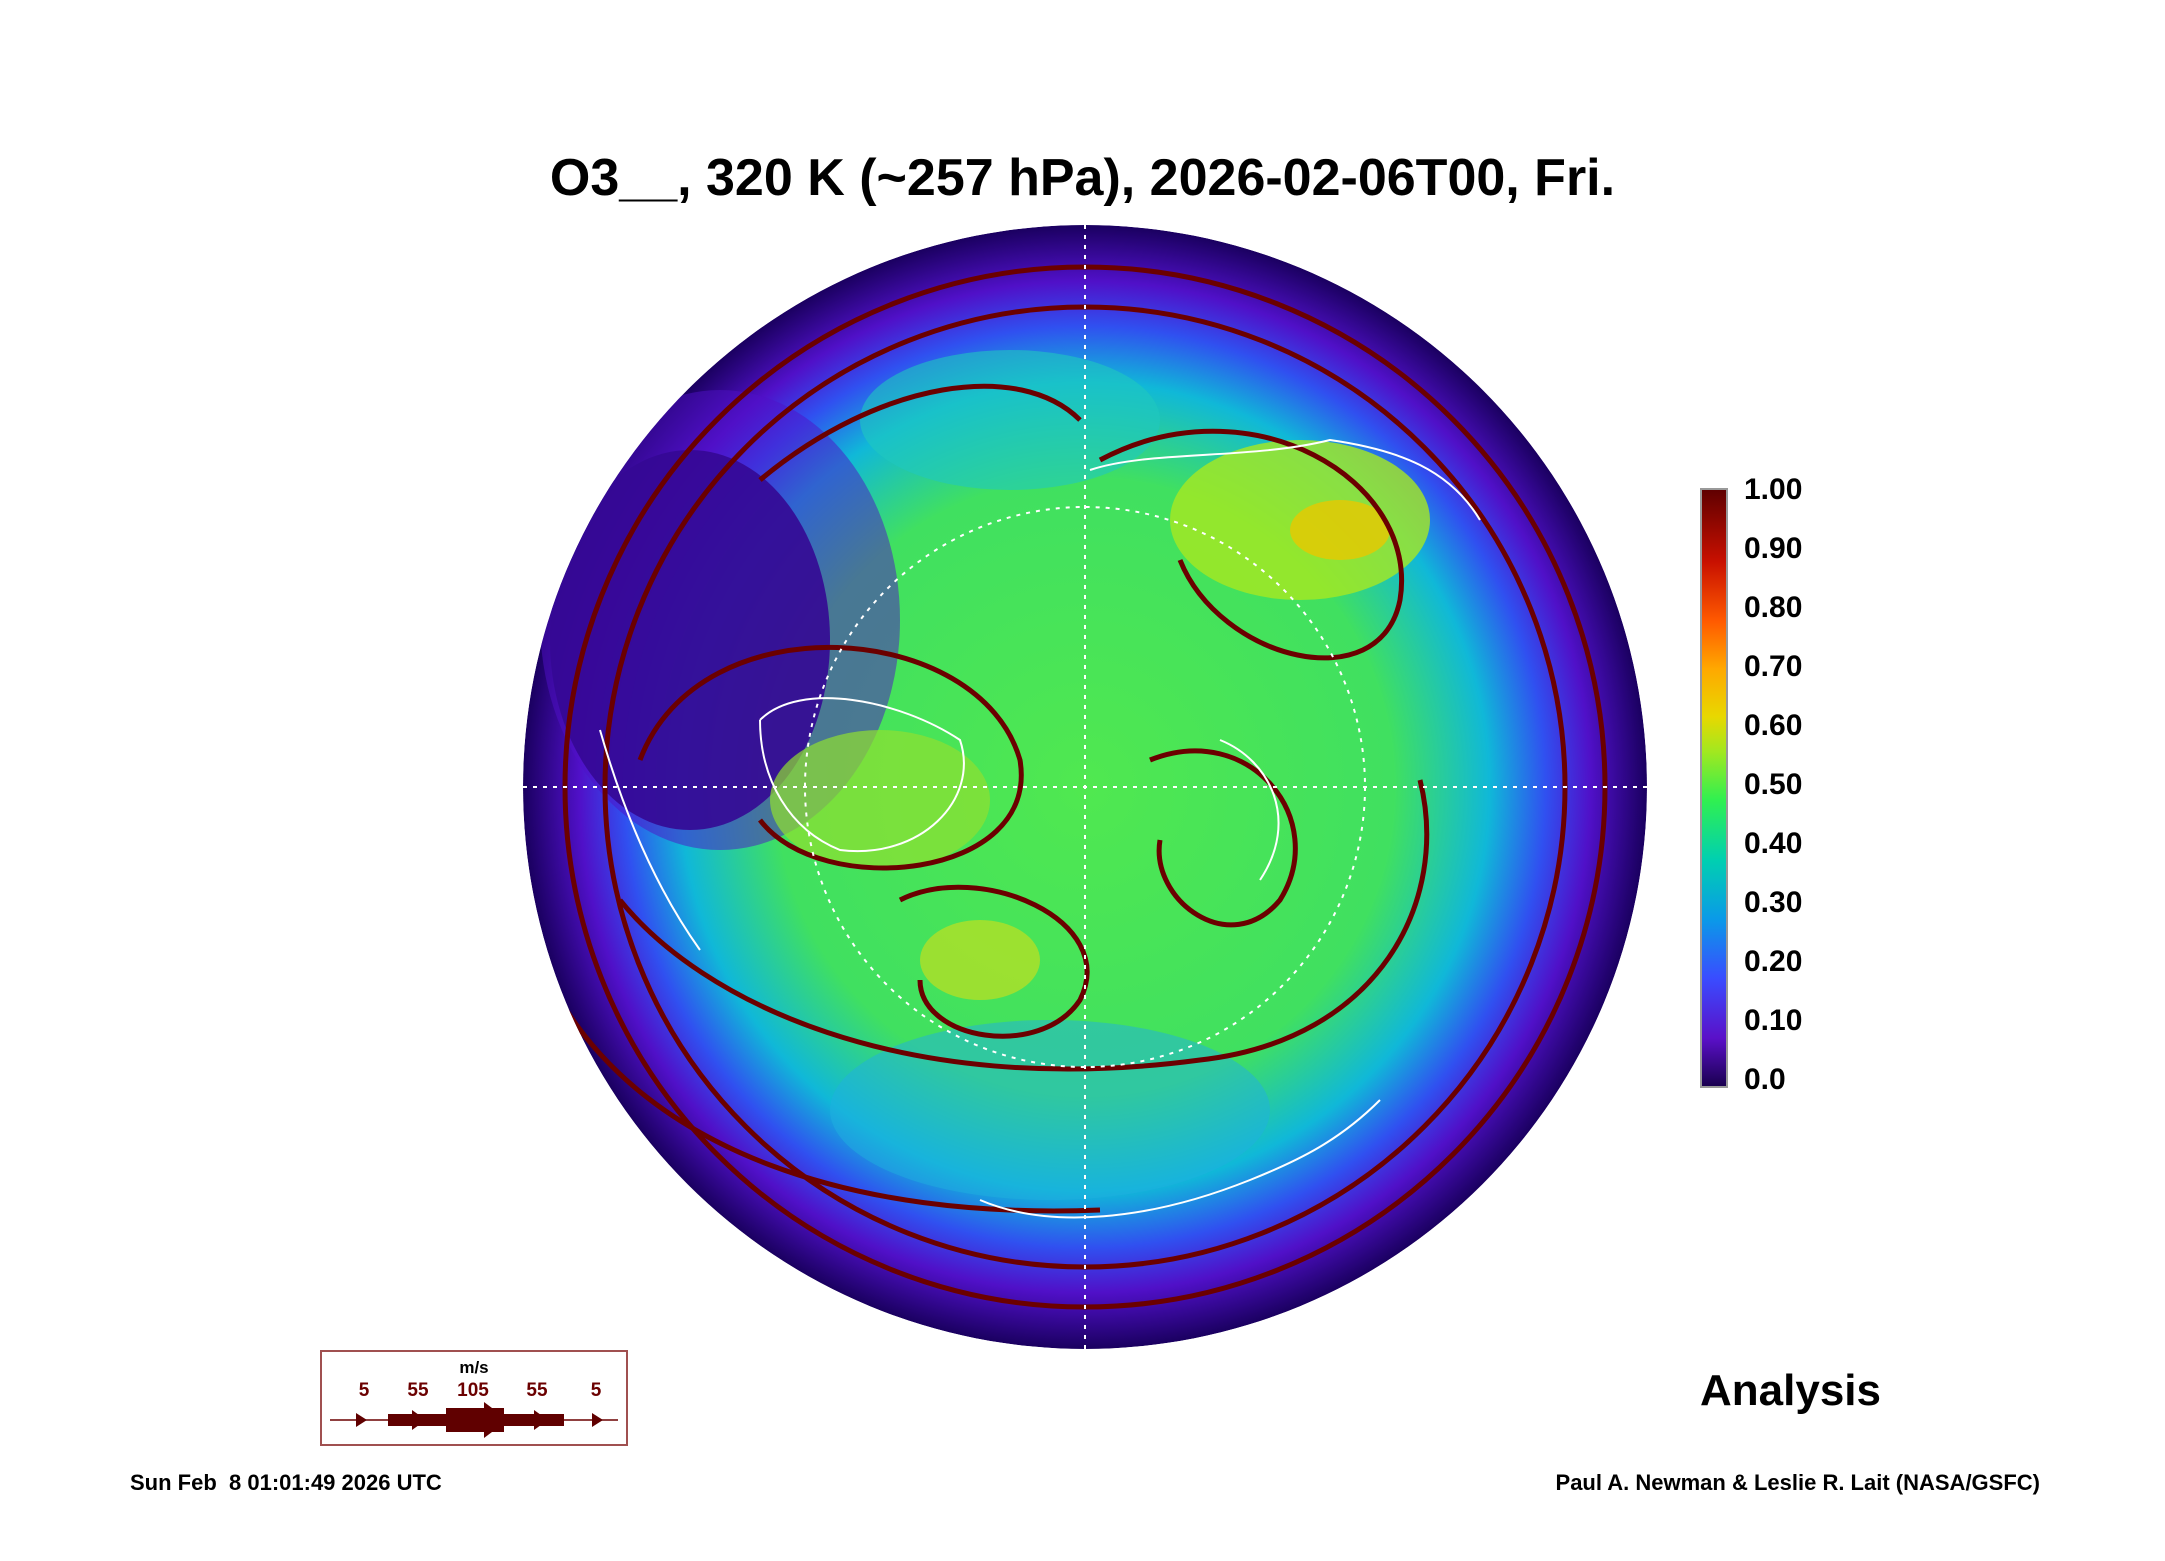  Describe the element at coordinates (474, 1367) in the screenshot. I see `wind-unit: m/s` at that location.